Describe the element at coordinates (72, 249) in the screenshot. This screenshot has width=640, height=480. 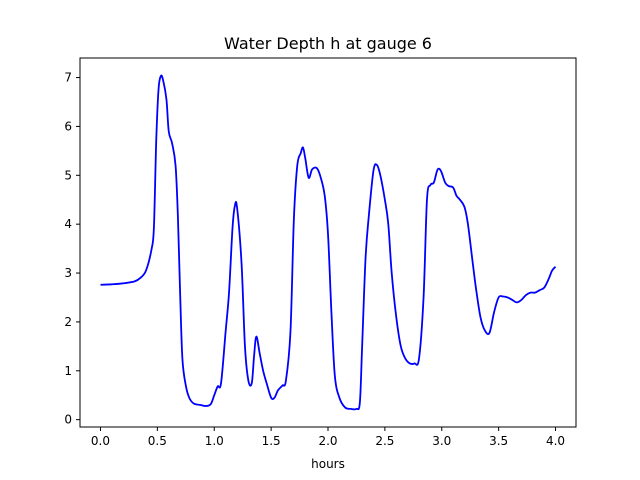
I see `y-axis: 0 1 2 3 4 5 6 7` at that location.